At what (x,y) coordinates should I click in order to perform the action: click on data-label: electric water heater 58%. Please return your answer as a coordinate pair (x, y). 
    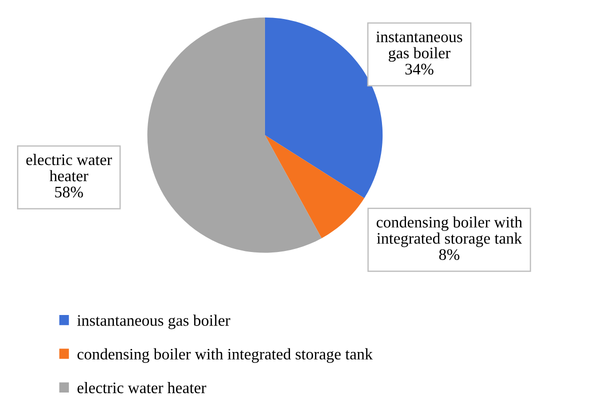
    Looking at the image, I should click on (69, 176).